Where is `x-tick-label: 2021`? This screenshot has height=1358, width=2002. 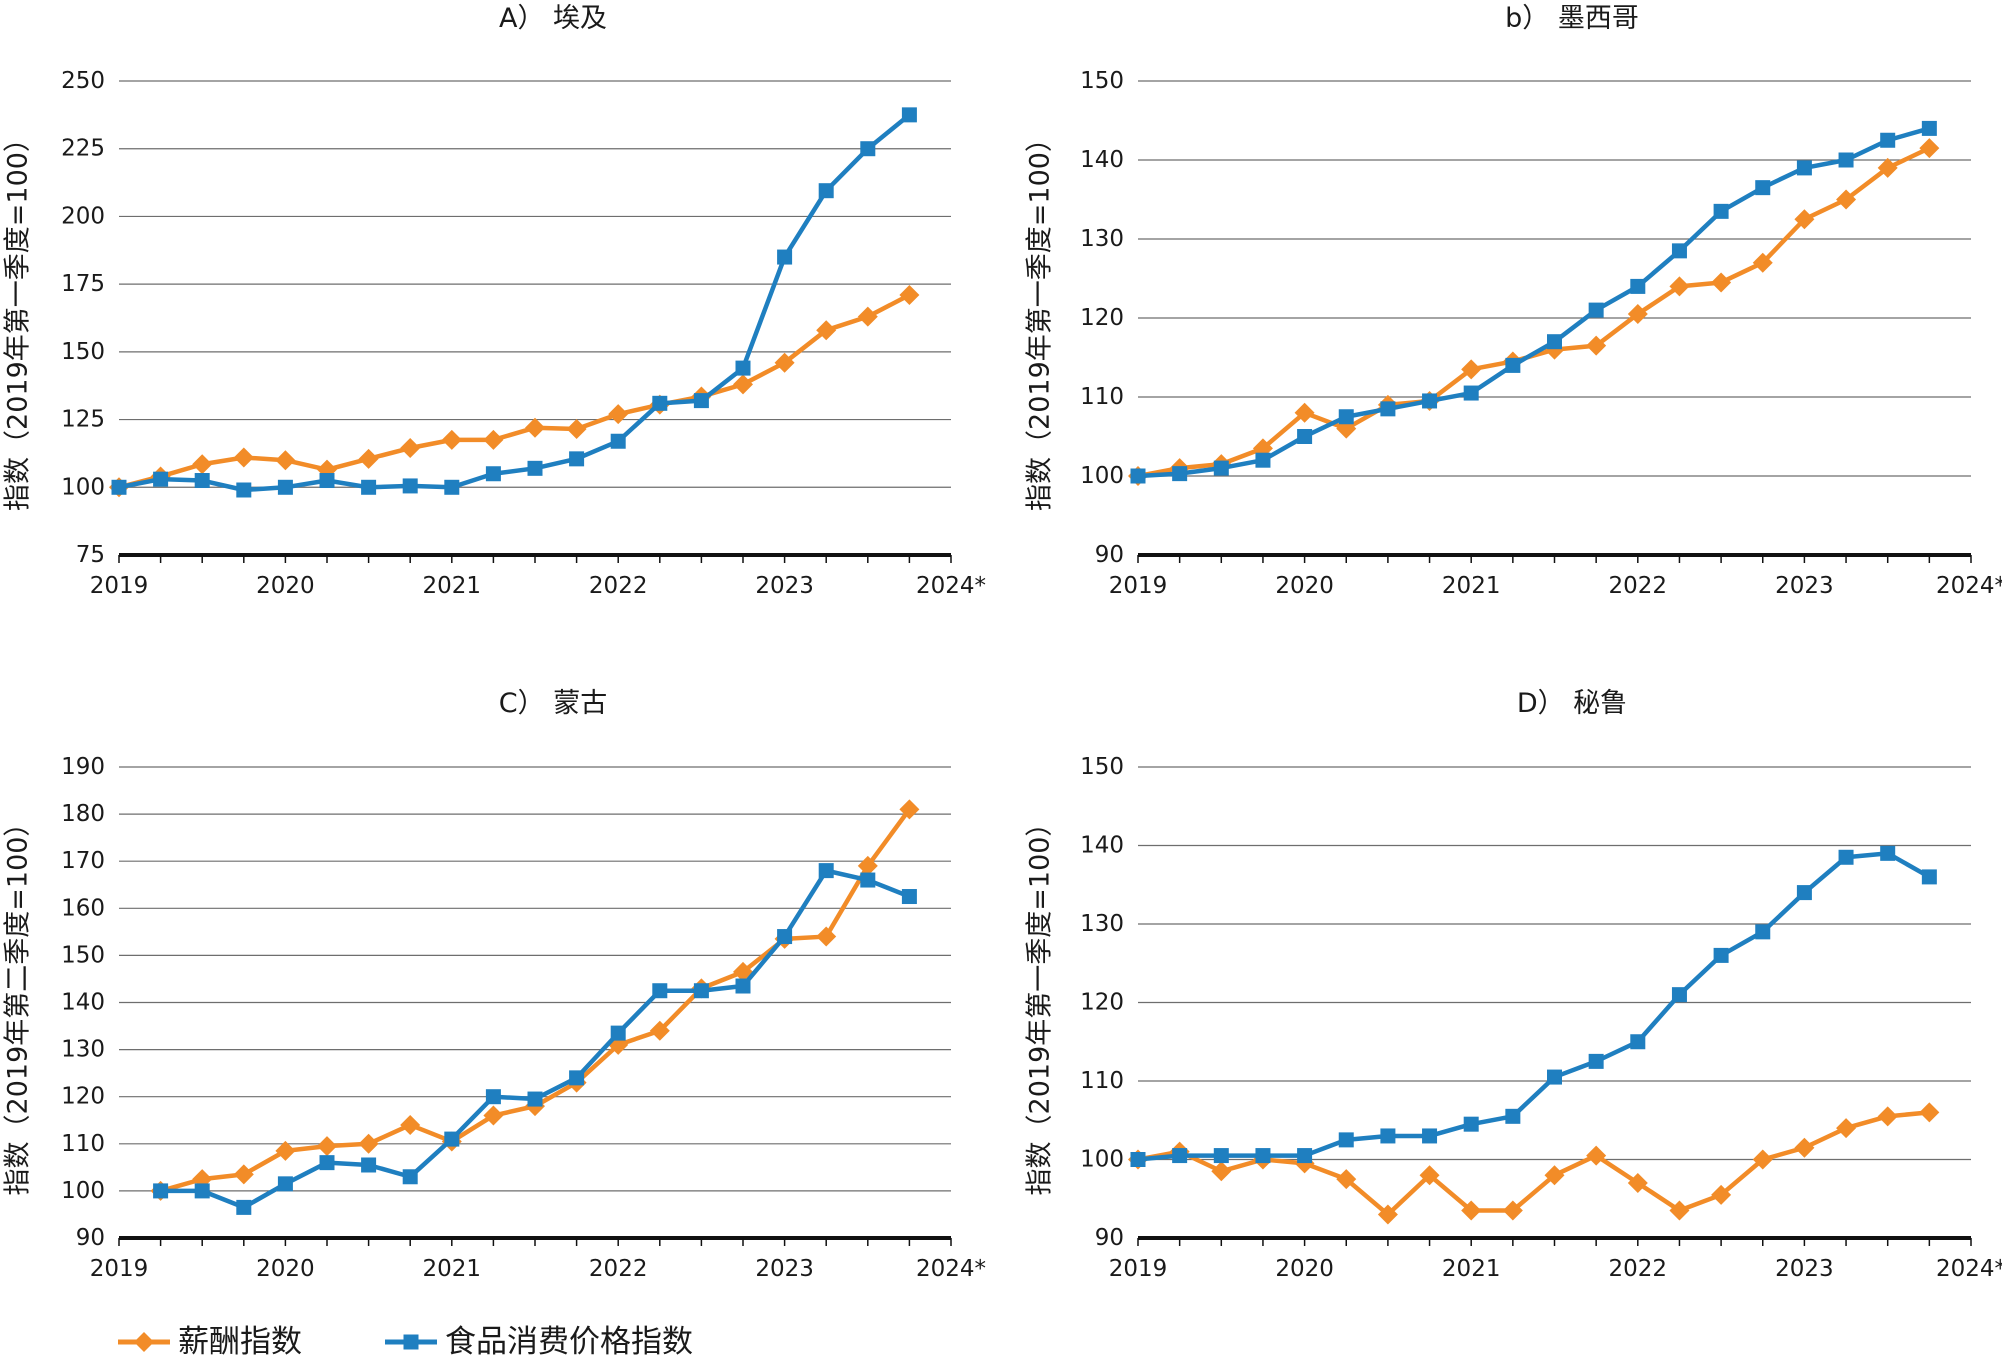 x-tick-label: 2021 is located at coordinates (452, 586).